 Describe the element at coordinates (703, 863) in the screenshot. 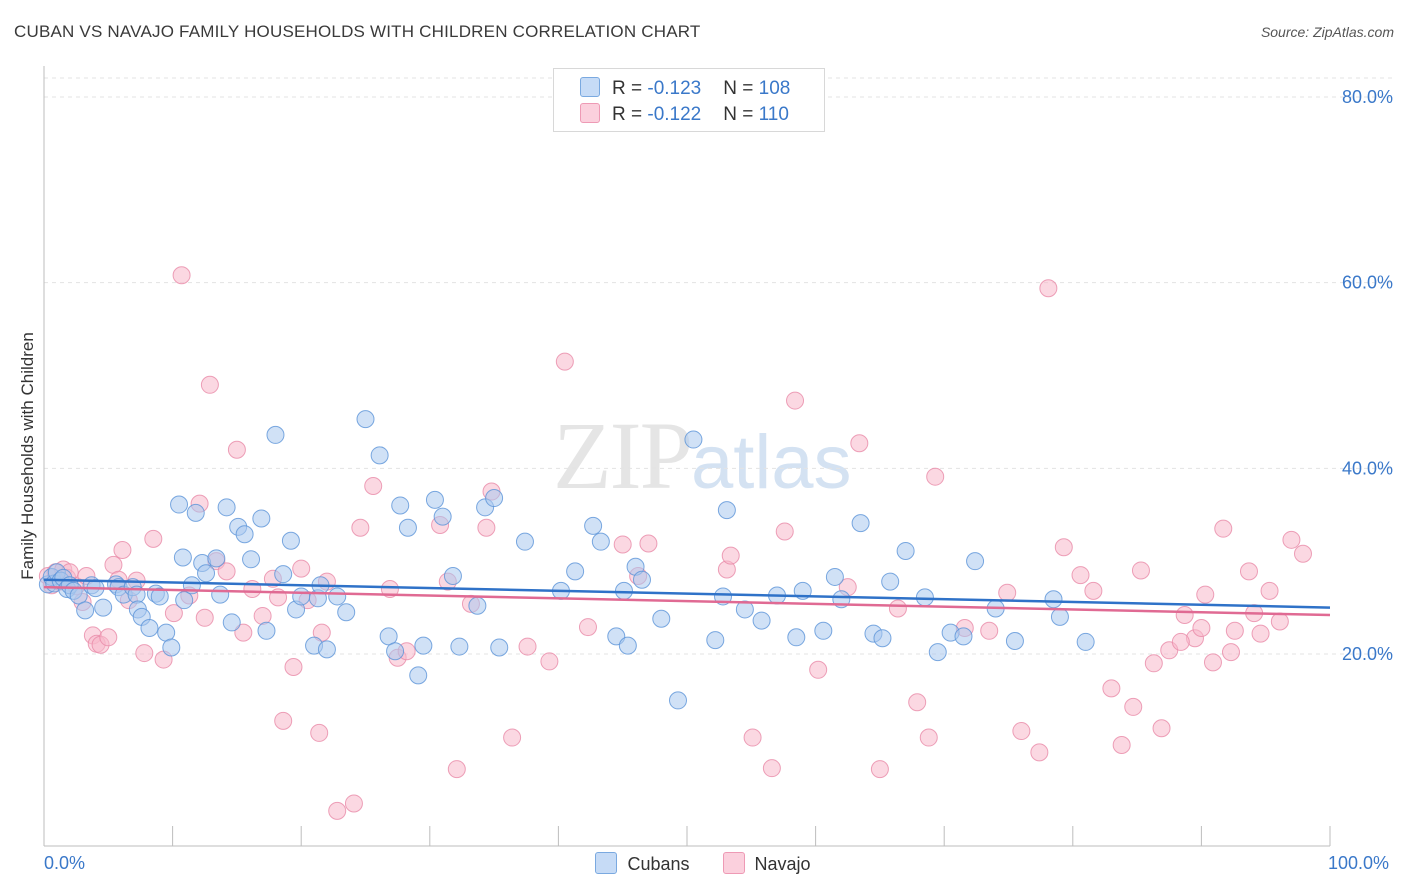

I see `series-legend: Cubans Navajo` at that location.